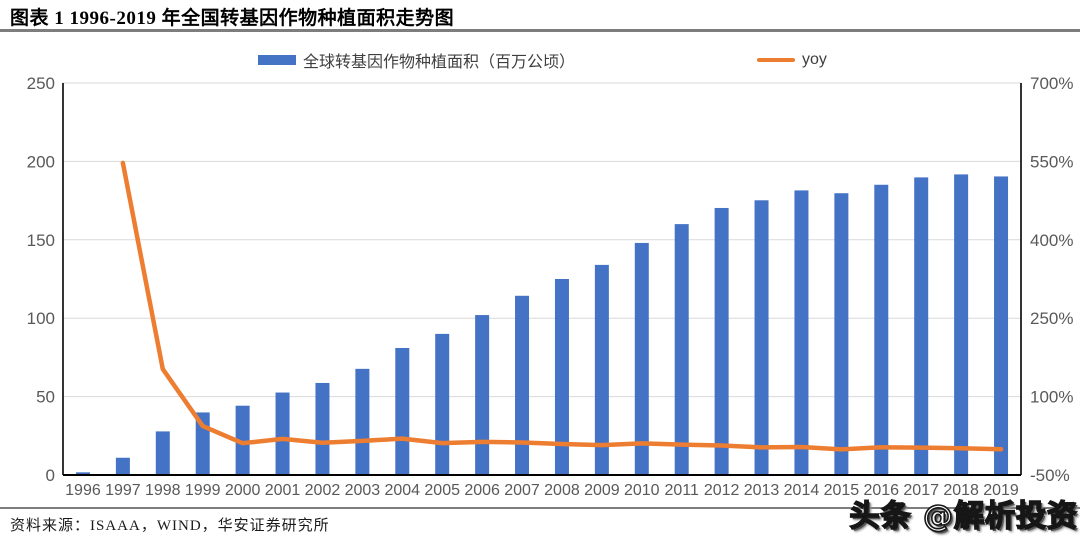 The width and height of the screenshot is (1080, 541). What do you see at coordinates (122, 466) in the screenshot?
I see `bar-1997` at bounding box center [122, 466].